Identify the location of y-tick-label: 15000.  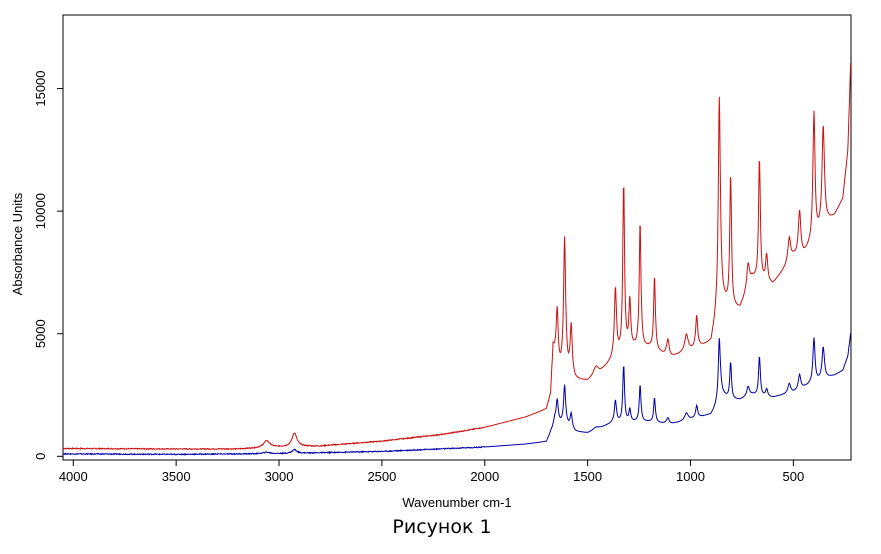
(40, 88).